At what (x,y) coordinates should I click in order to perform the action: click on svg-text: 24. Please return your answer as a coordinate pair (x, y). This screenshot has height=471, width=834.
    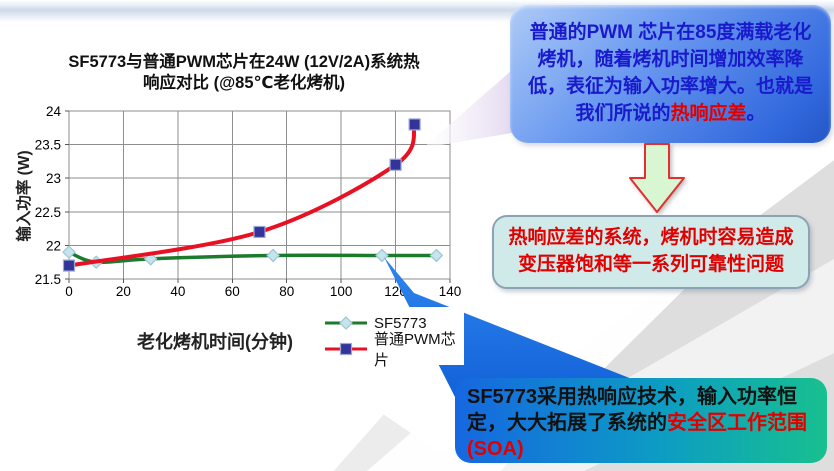
    Looking at the image, I should click on (54, 111).